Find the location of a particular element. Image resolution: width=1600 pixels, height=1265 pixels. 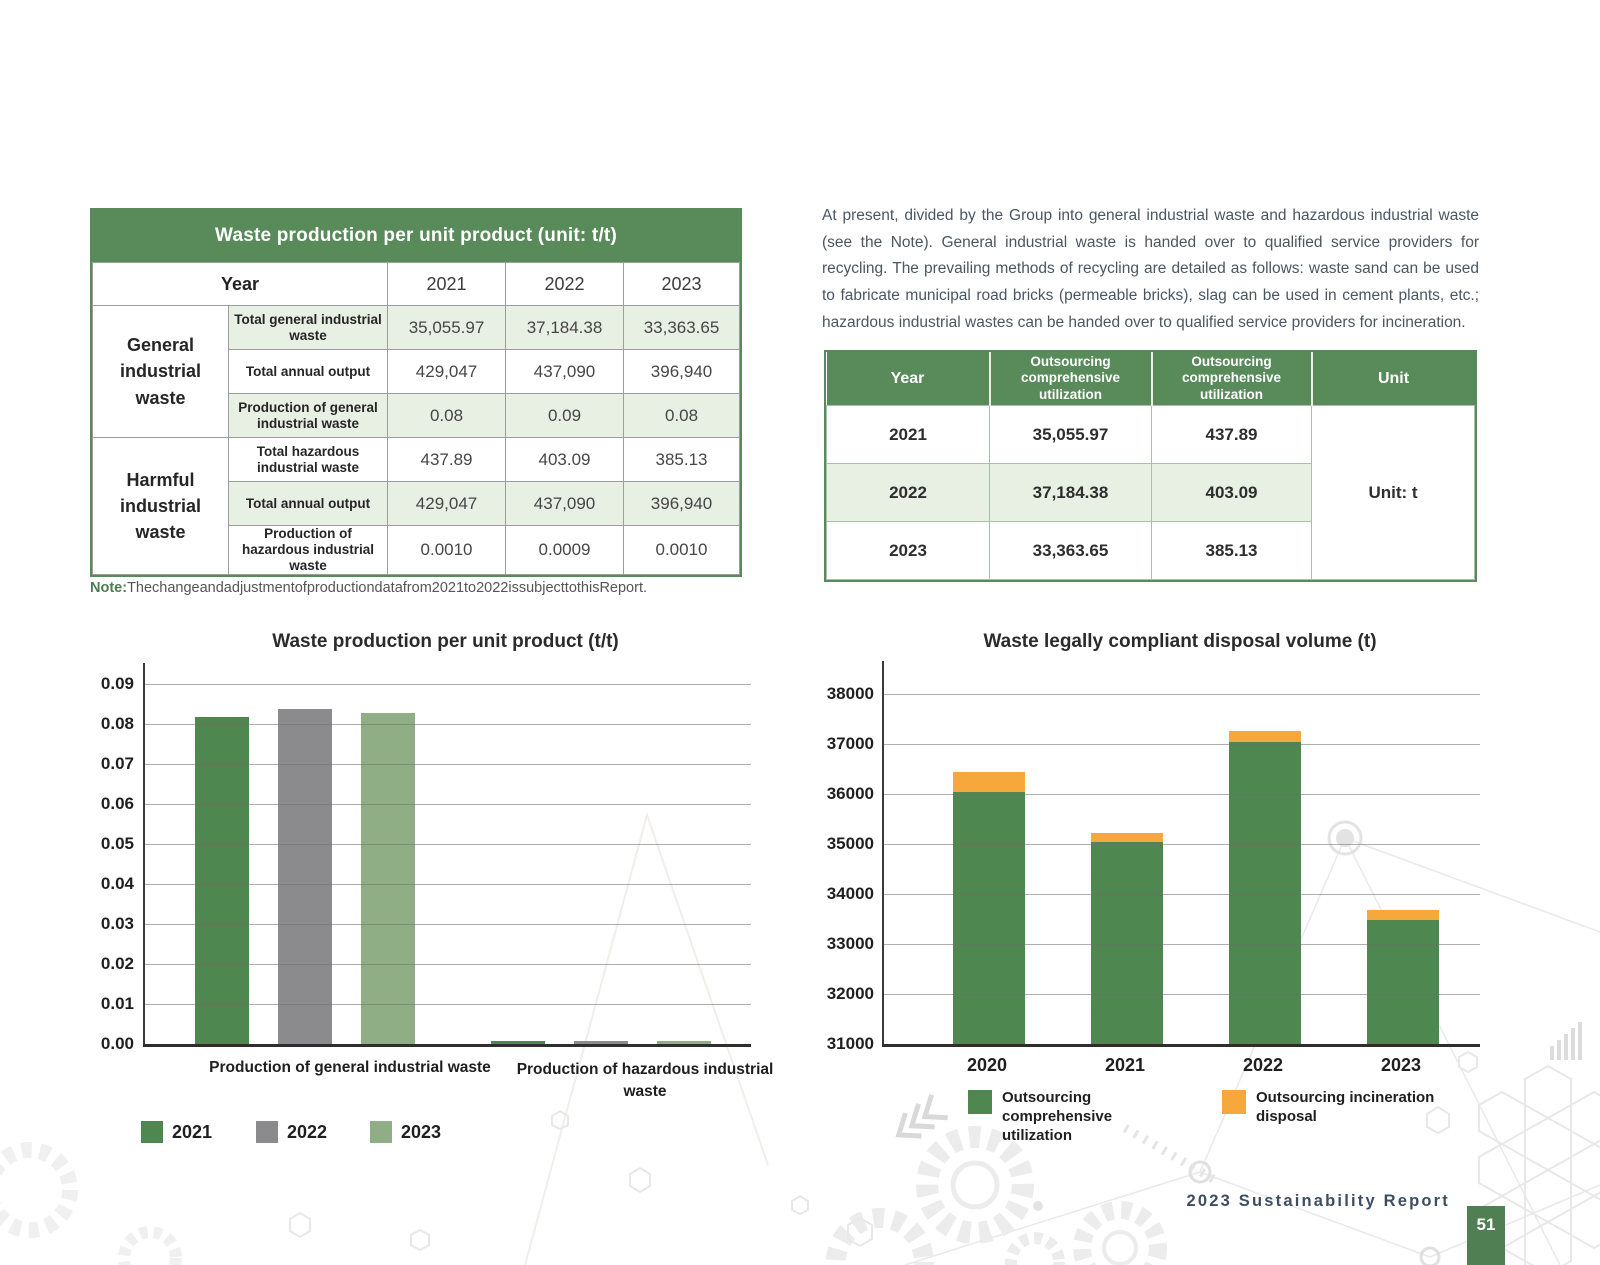

x-label-2023: 2023 is located at coordinates (1401, 1065).